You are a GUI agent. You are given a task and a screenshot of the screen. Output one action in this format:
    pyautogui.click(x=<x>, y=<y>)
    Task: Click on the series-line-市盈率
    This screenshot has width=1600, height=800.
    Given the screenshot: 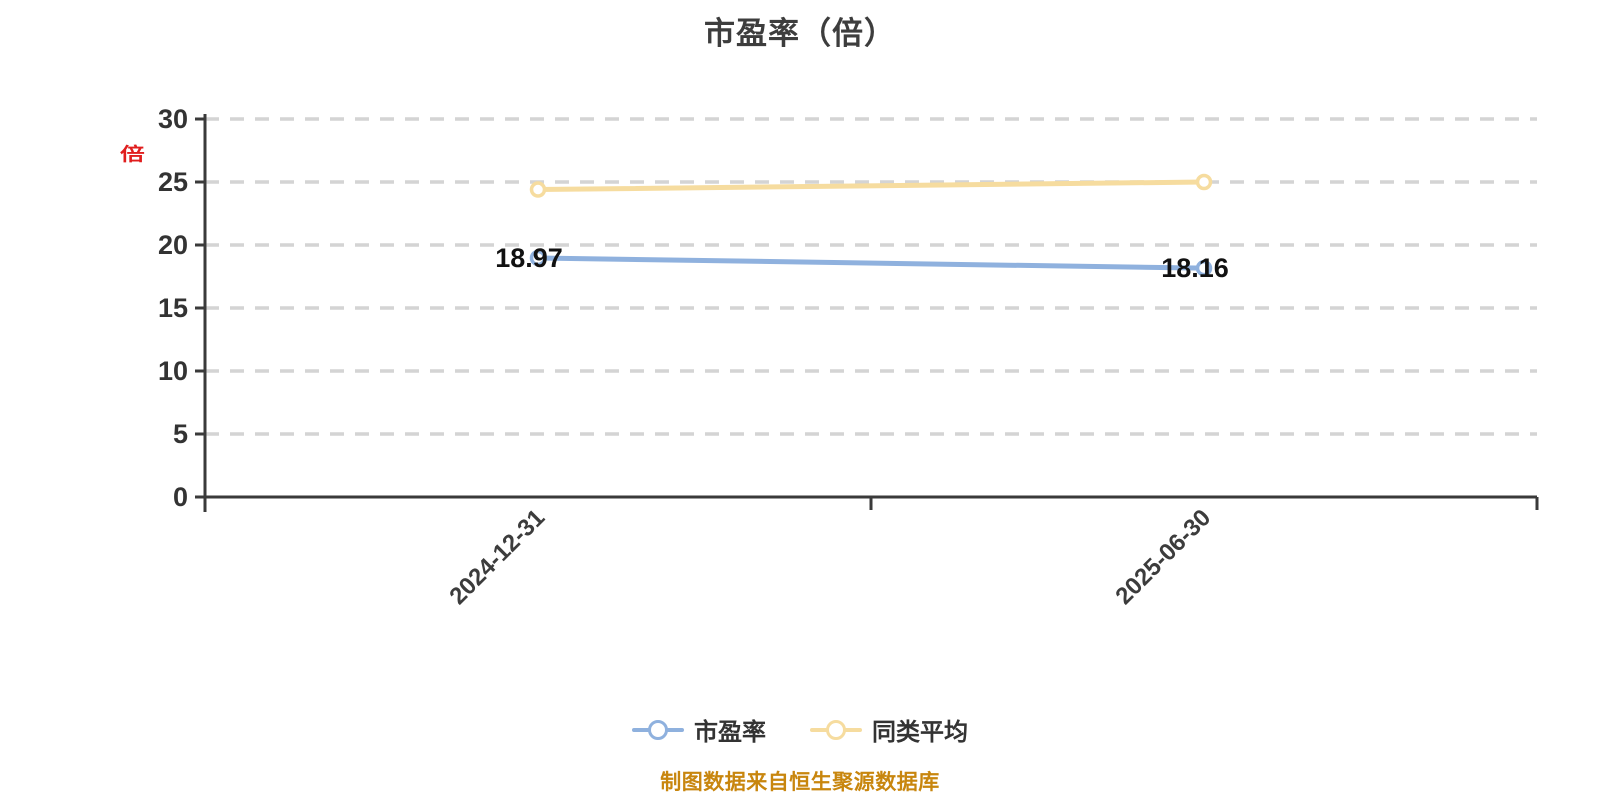 What is the action you would take?
    pyautogui.click(x=871, y=263)
    